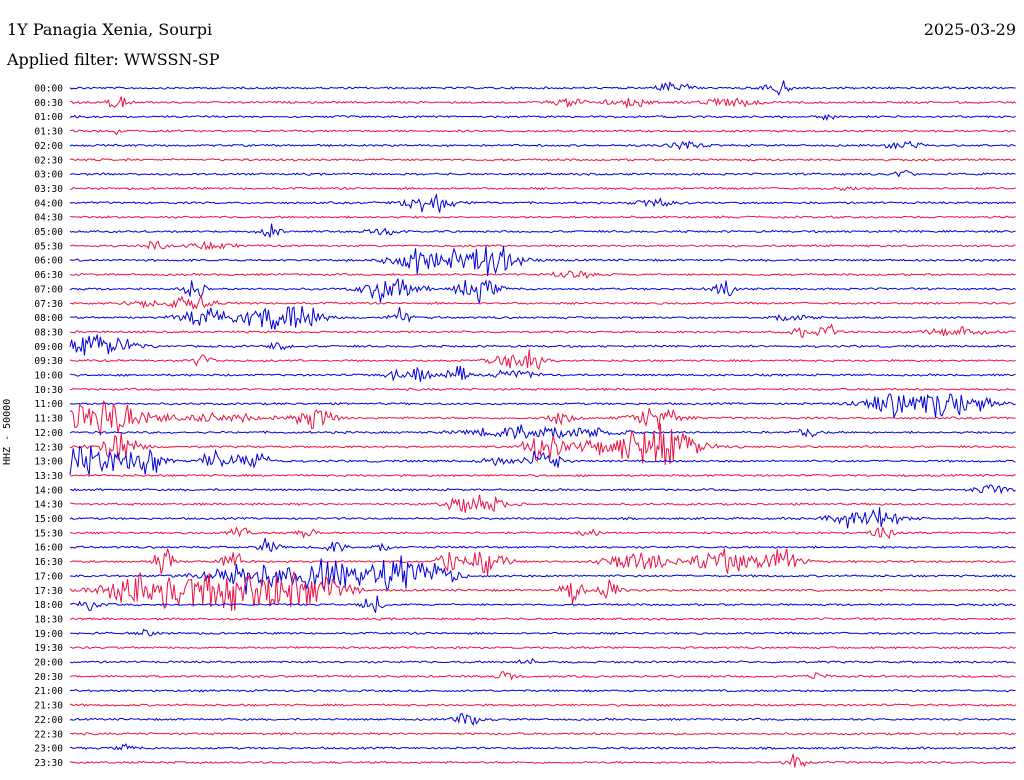 The image size is (1024, 780). Describe the element at coordinates (969, 29) in the screenshot. I see `date-label: 2025-03-29` at that location.